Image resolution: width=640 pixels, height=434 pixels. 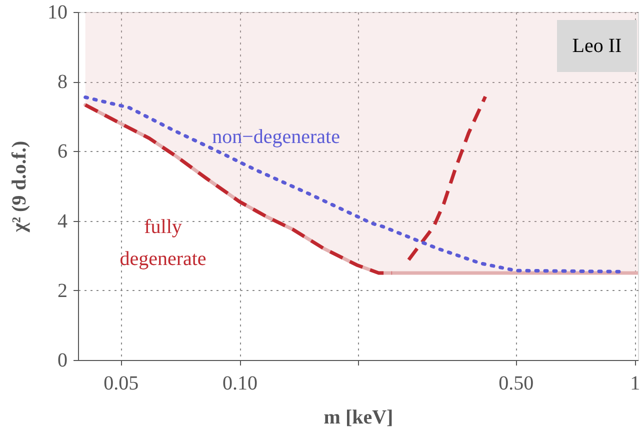 I want to click on x-tick-label: 0.10, so click(x=240, y=383).